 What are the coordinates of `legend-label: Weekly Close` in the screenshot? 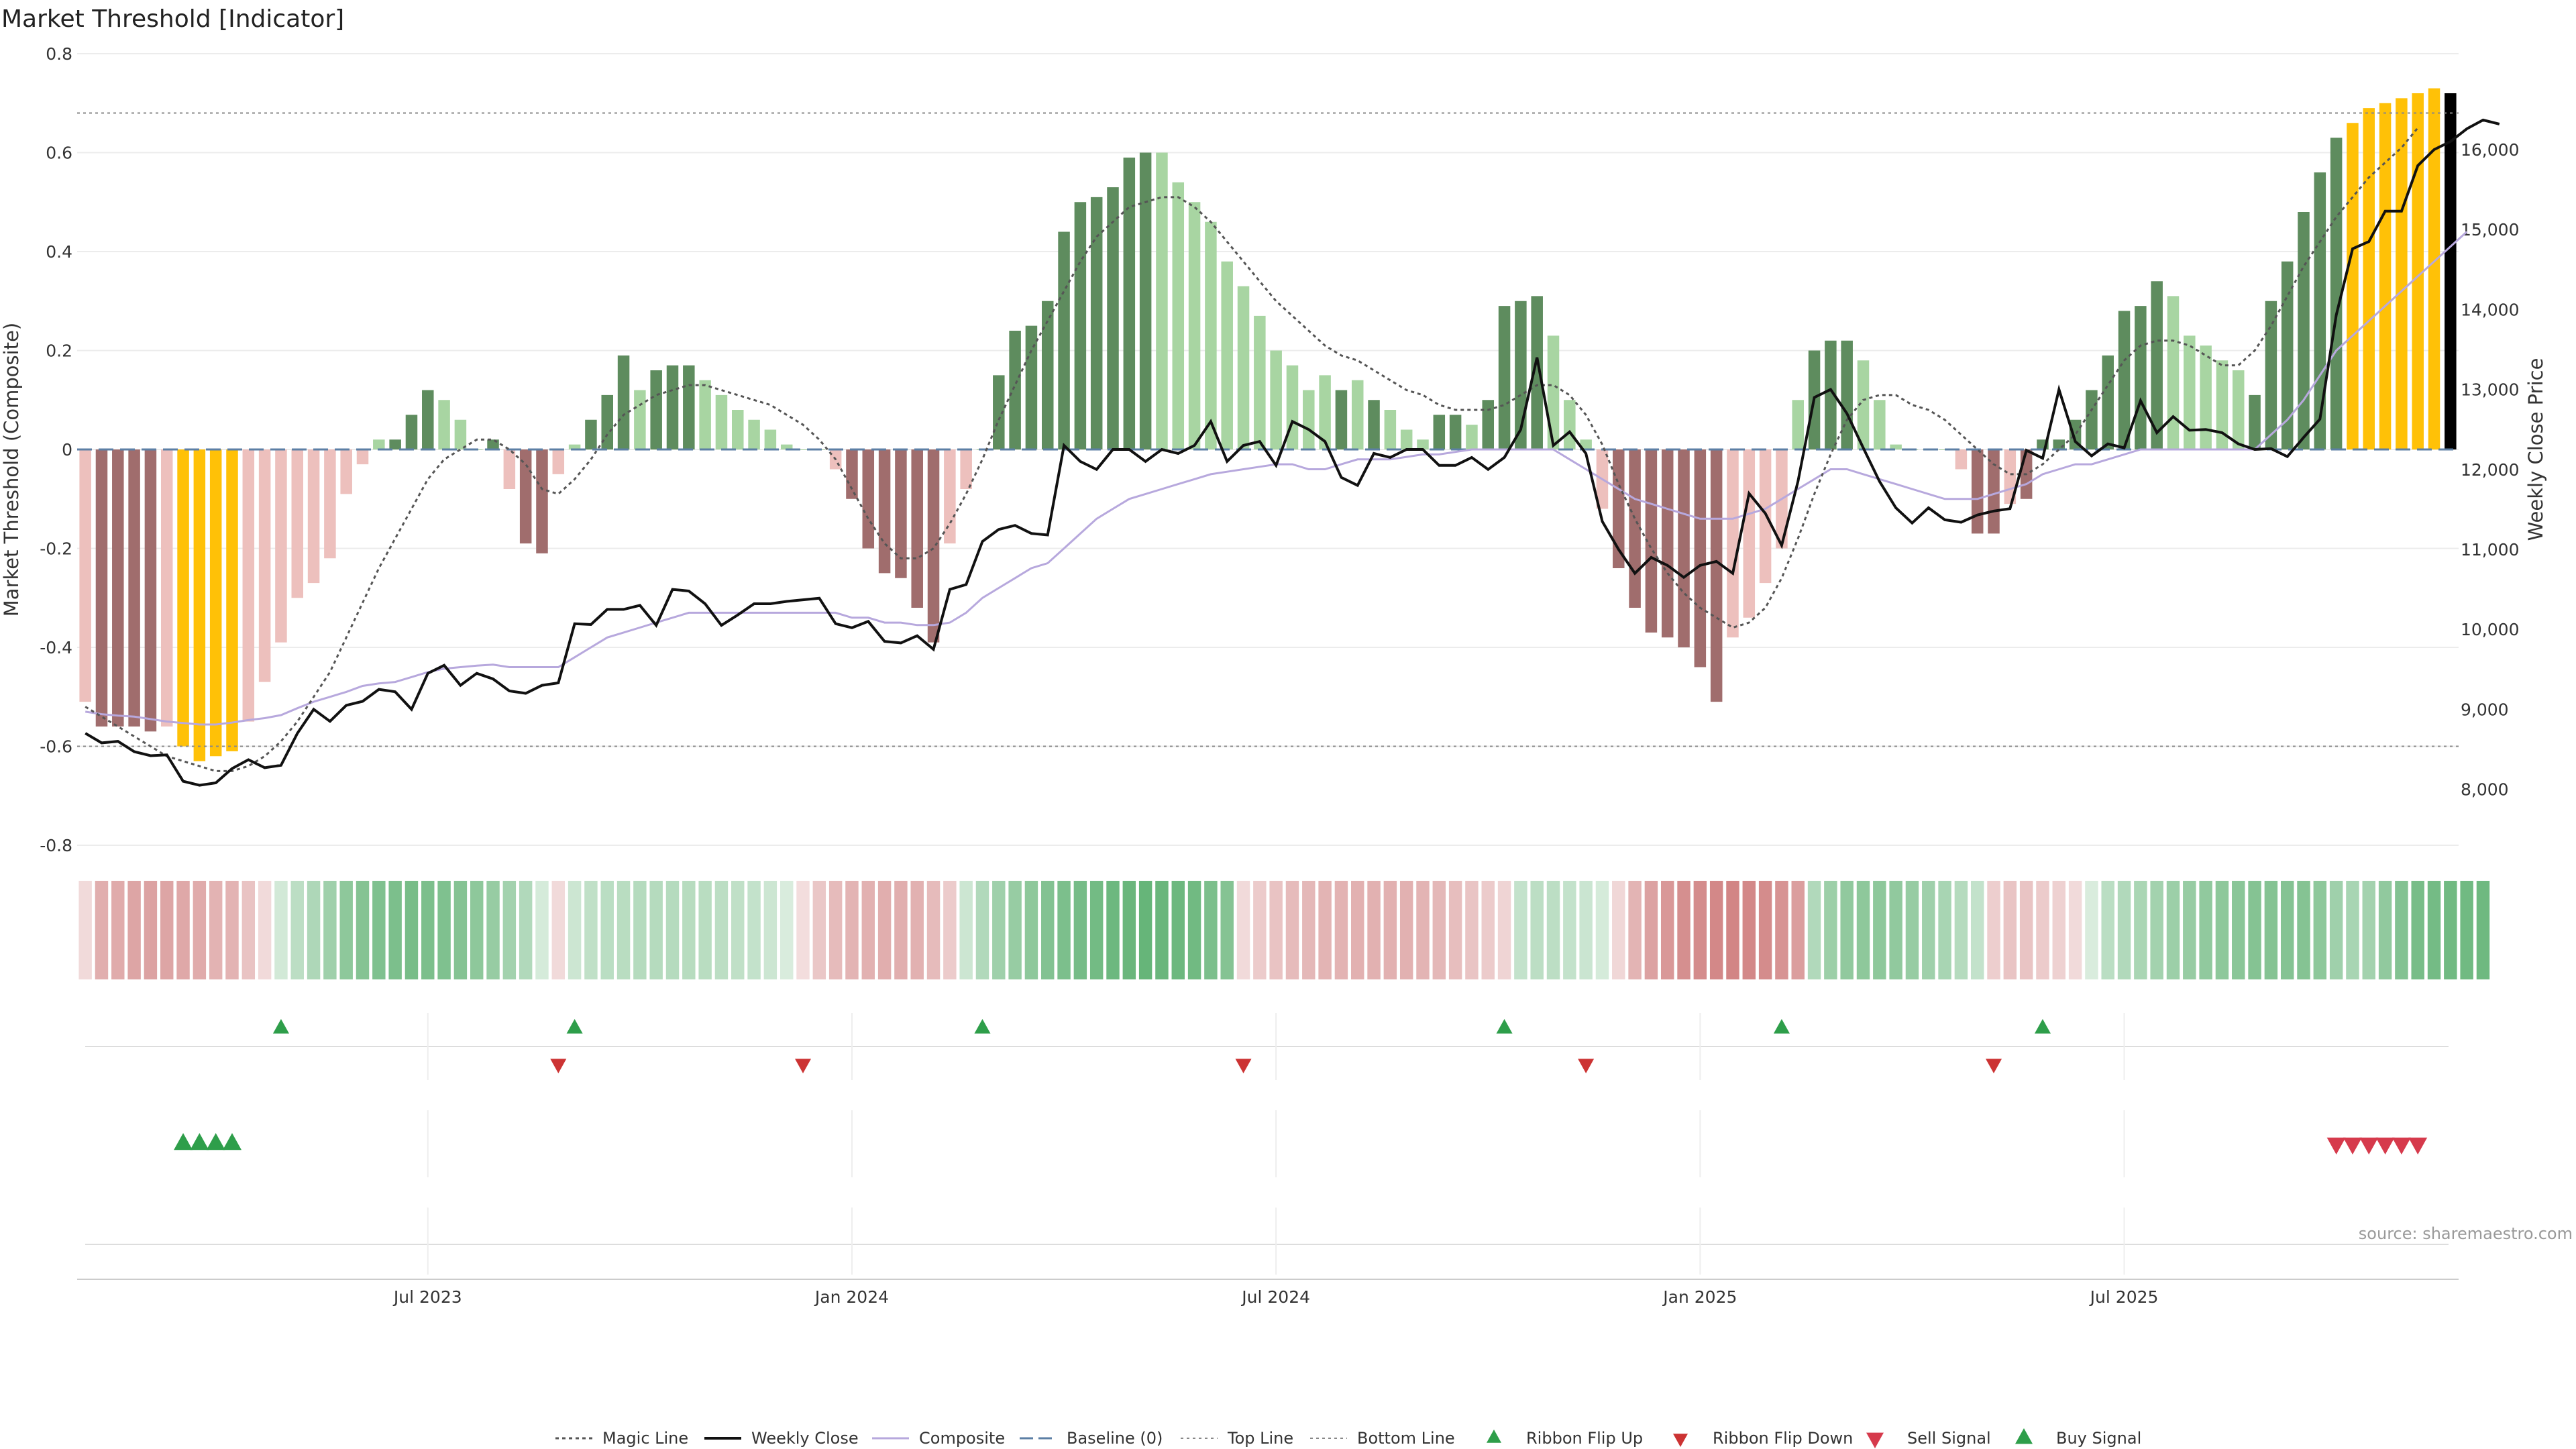 It's located at (805, 1438).